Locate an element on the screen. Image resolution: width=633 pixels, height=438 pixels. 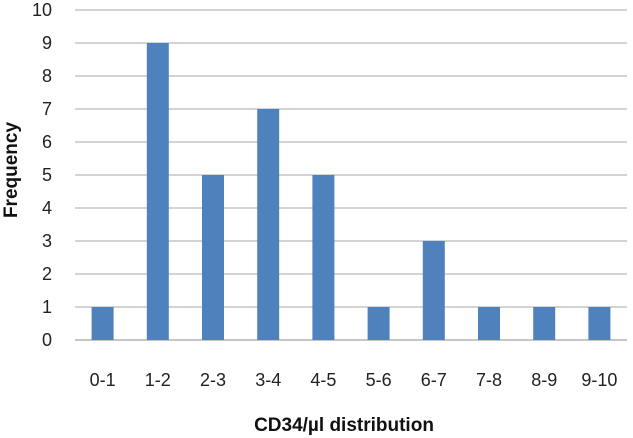
y-axis-title: Frequency is located at coordinates (11, 170).